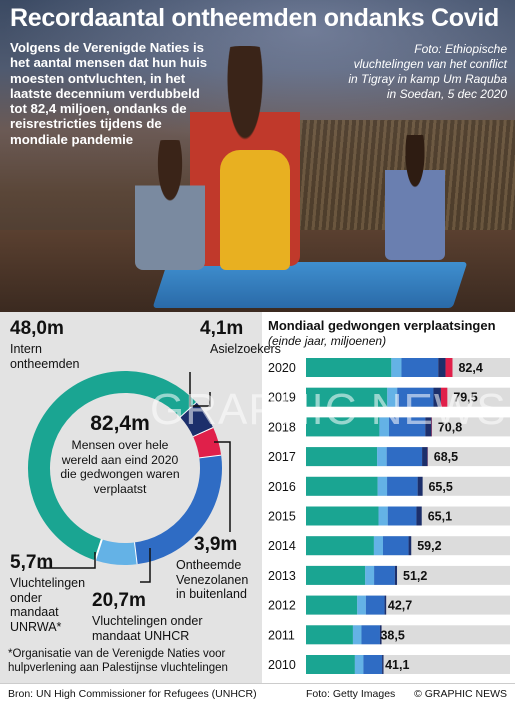 This screenshot has width=515, height=703. I want to click on slice-value-intern: 48,0m, so click(37, 328).